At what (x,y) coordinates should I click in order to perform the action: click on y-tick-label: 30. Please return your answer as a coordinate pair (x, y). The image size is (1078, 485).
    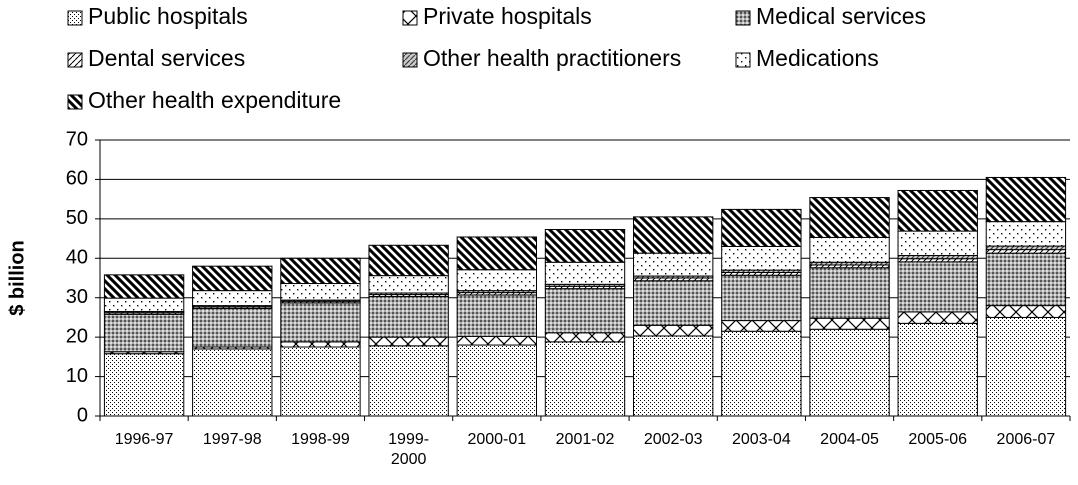
    Looking at the image, I should click on (77, 297).